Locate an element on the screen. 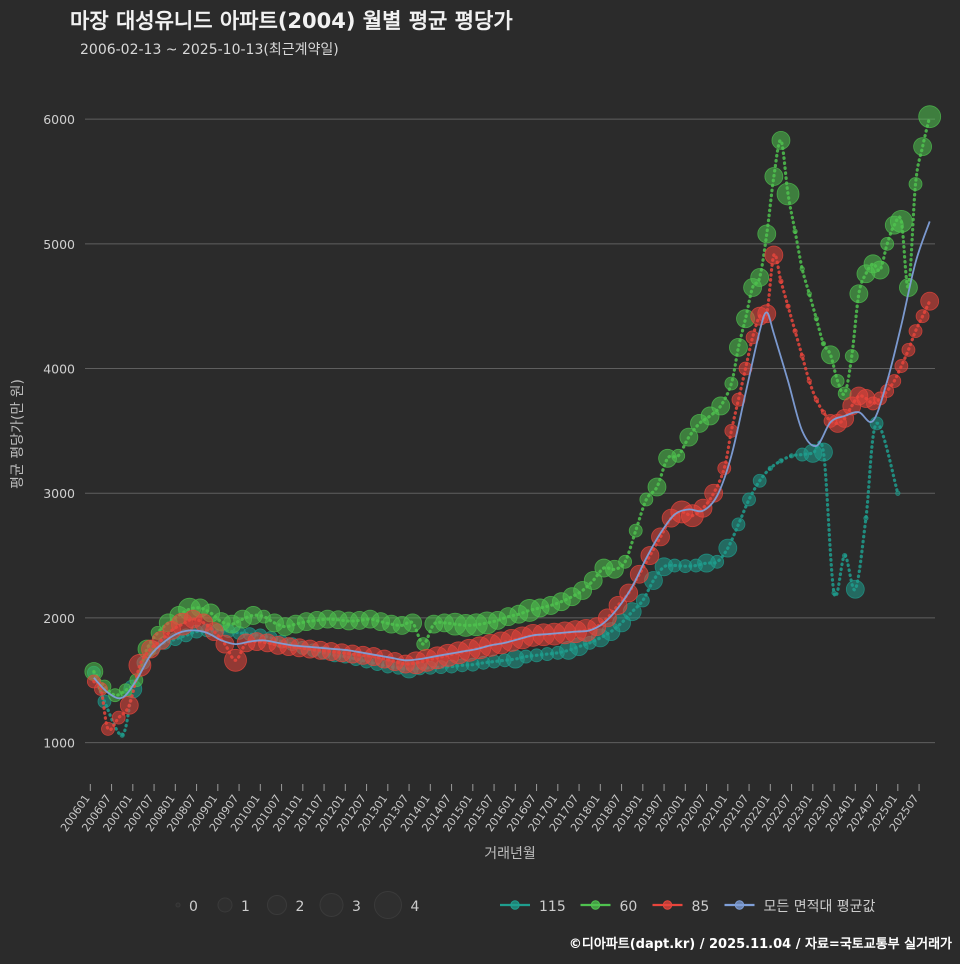 The height and width of the screenshot is (964, 960). legend-item-85: 85 is located at coordinates (681, 907).